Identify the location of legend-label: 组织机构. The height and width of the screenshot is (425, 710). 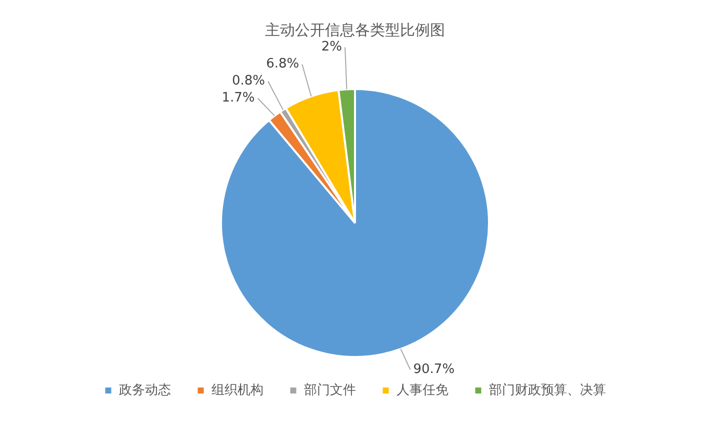
(237, 390).